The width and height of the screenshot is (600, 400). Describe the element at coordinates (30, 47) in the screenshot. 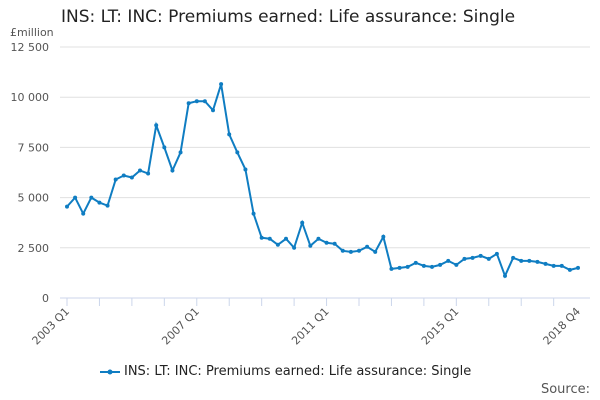

I see `y-tick-label: 12 500` at that location.